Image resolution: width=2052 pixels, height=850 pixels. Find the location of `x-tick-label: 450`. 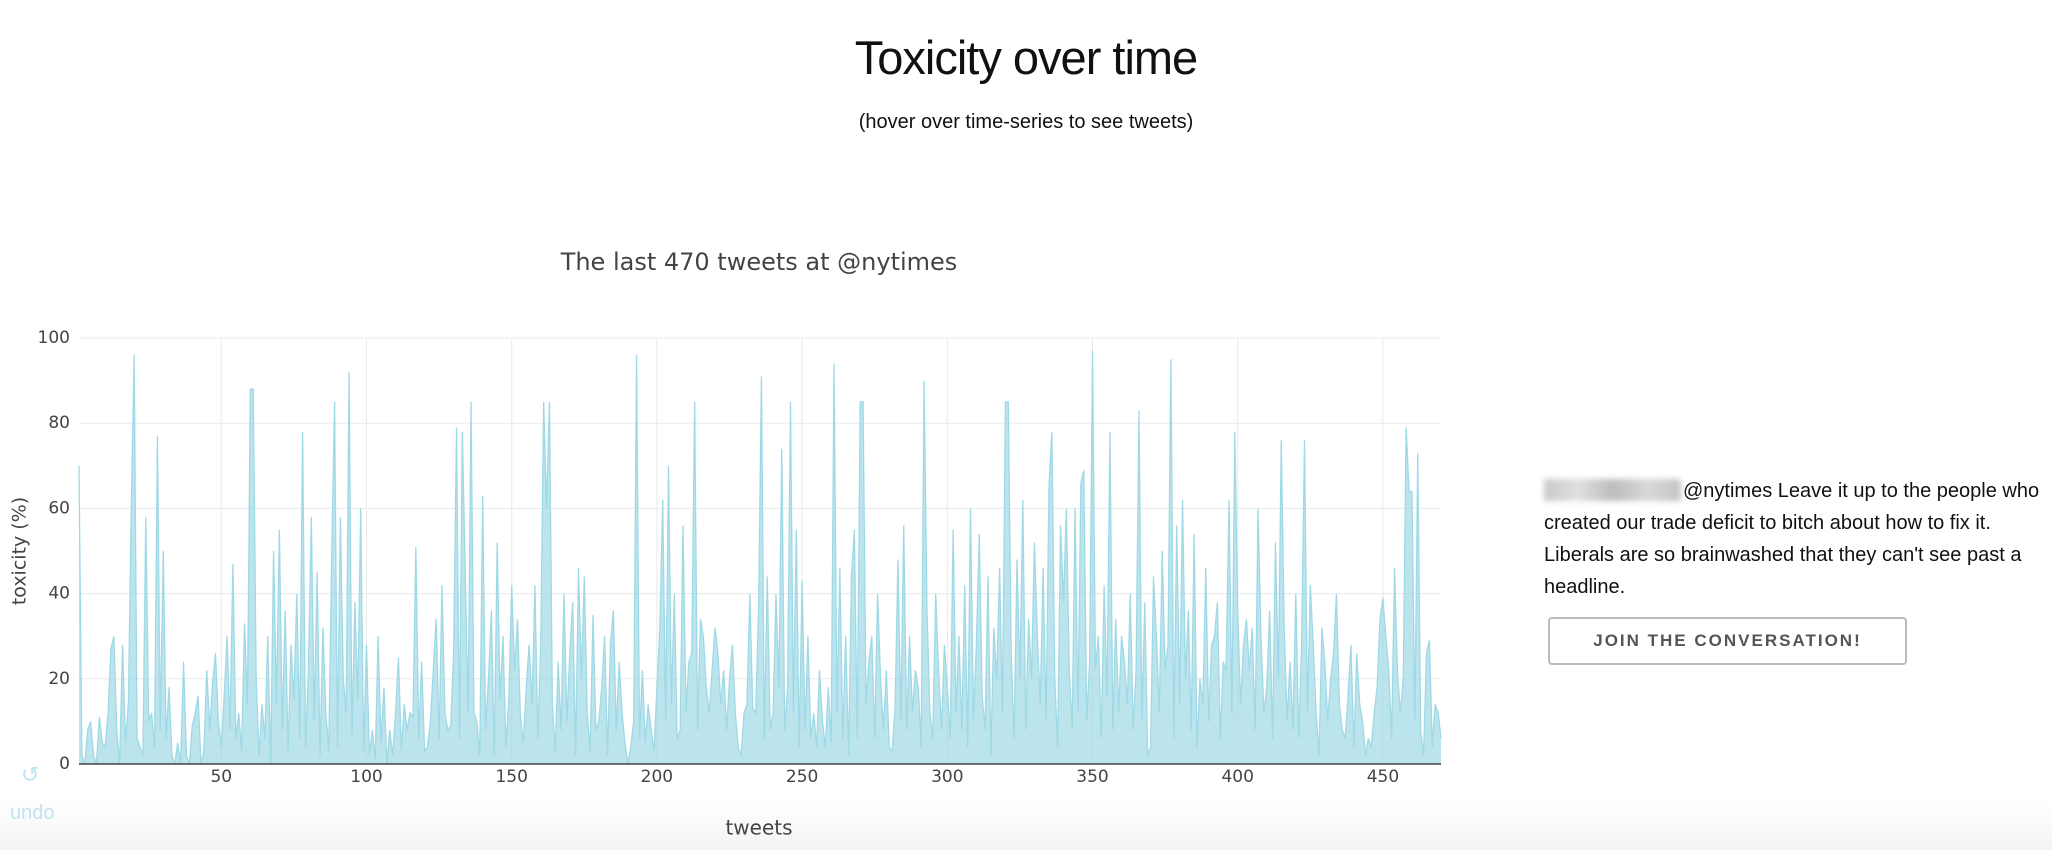

x-tick-label: 450 is located at coordinates (1383, 777).